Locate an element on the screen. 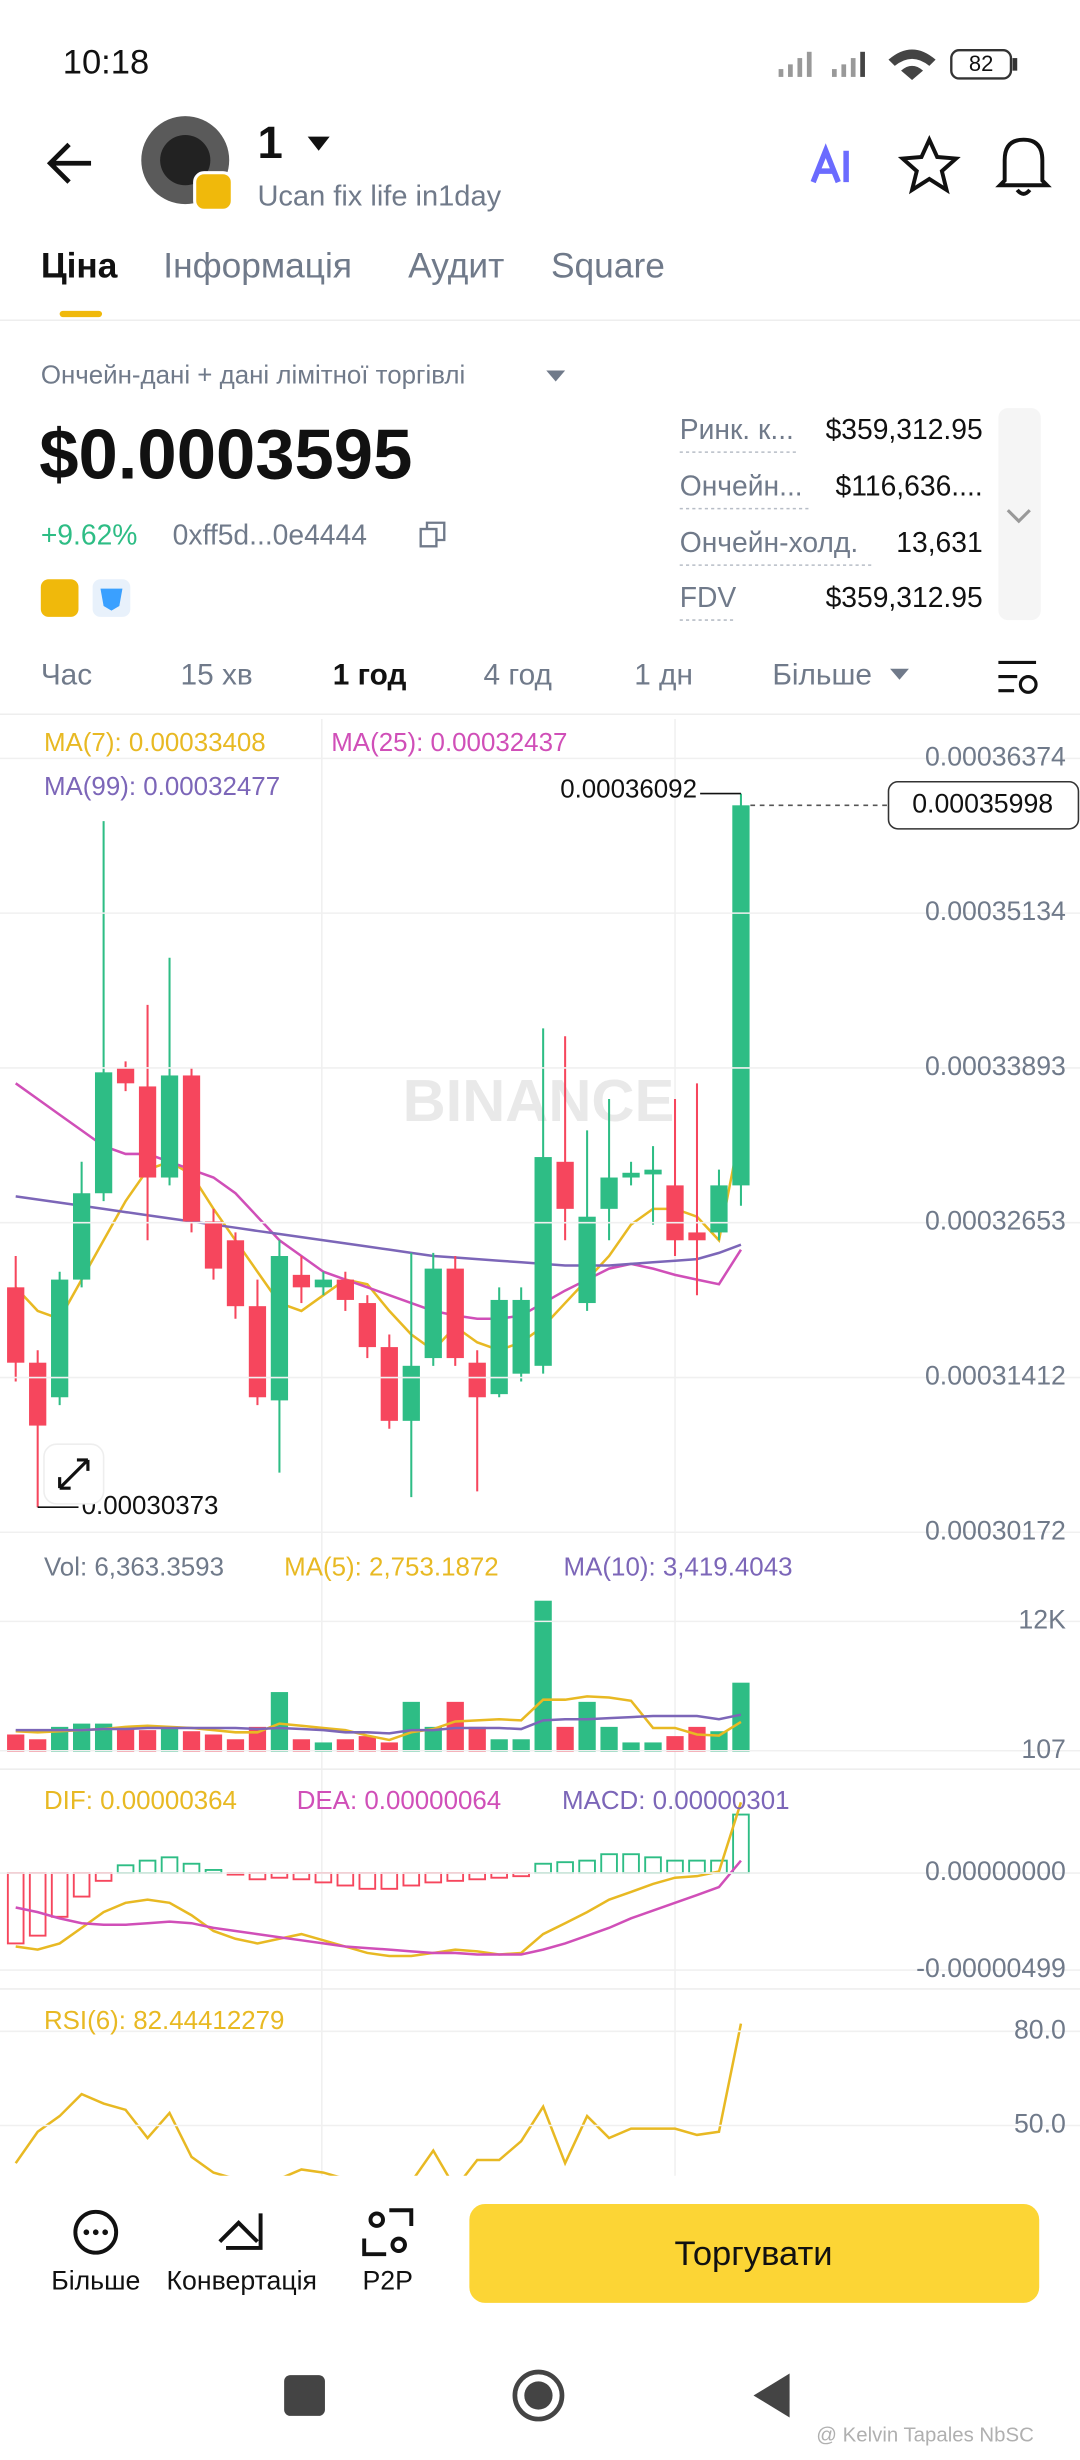 This screenshot has width=1080, height=2460. tab: Ціна is located at coordinates (79, 266).